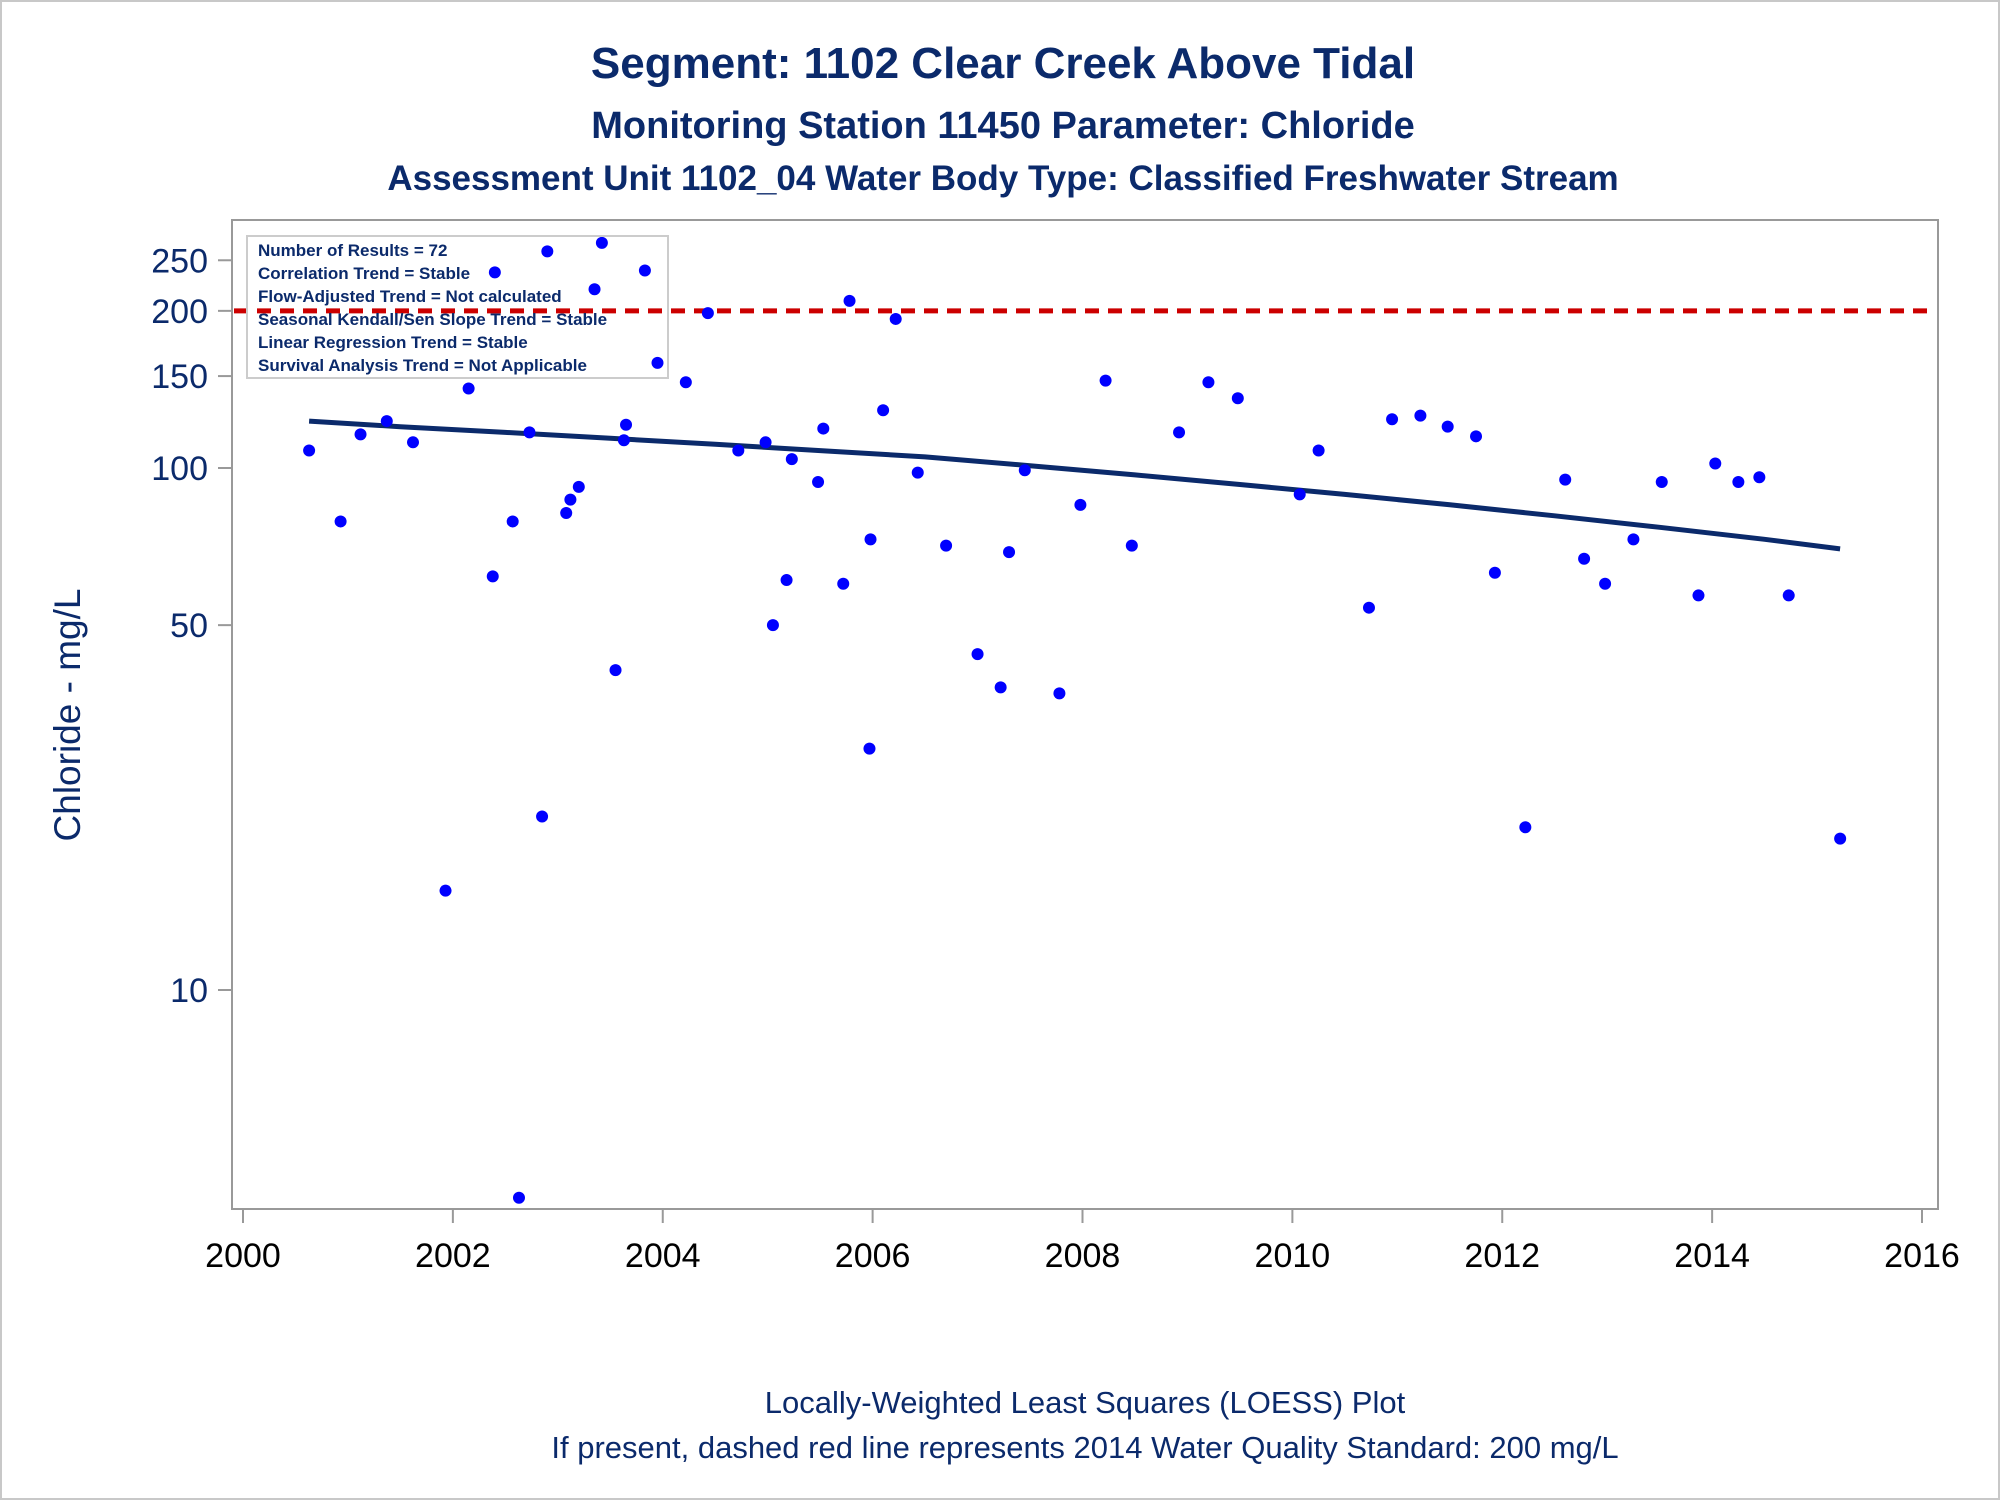 The height and width of the screenshot is (1500, 2000). I want to click on x-tick-label: 2016, so click(1922, 1256).